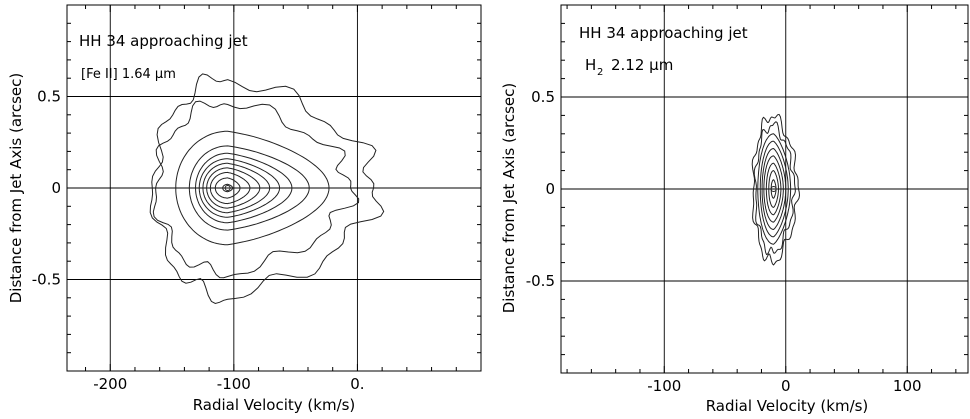 This screenshot has height=419, width=970. I want to click on line-label-sub: 2, so click(600, 72).